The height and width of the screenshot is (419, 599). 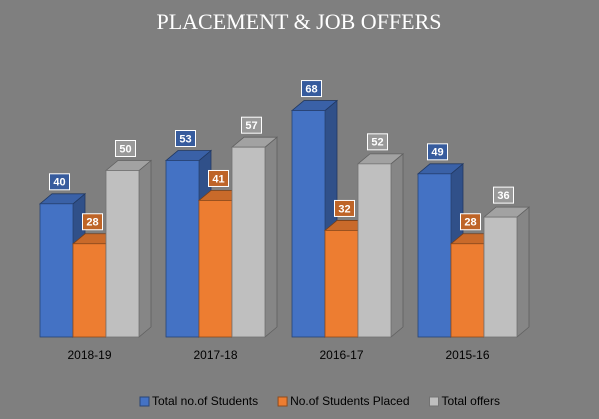 I want to click on value-label: 32, so click(x=344, y=209).